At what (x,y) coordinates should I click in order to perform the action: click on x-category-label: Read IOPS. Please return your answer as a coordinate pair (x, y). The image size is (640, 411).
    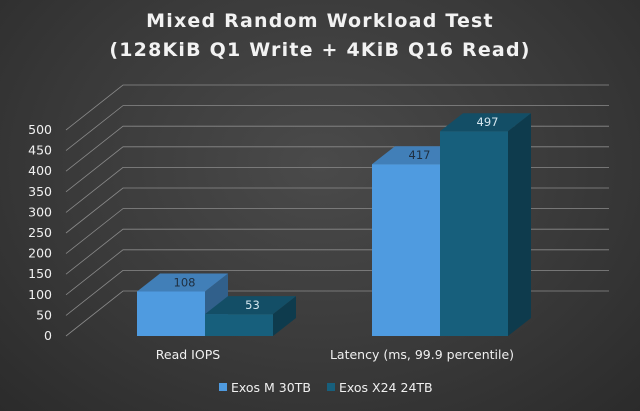
    Looking at the image, I should click on (188, 354).